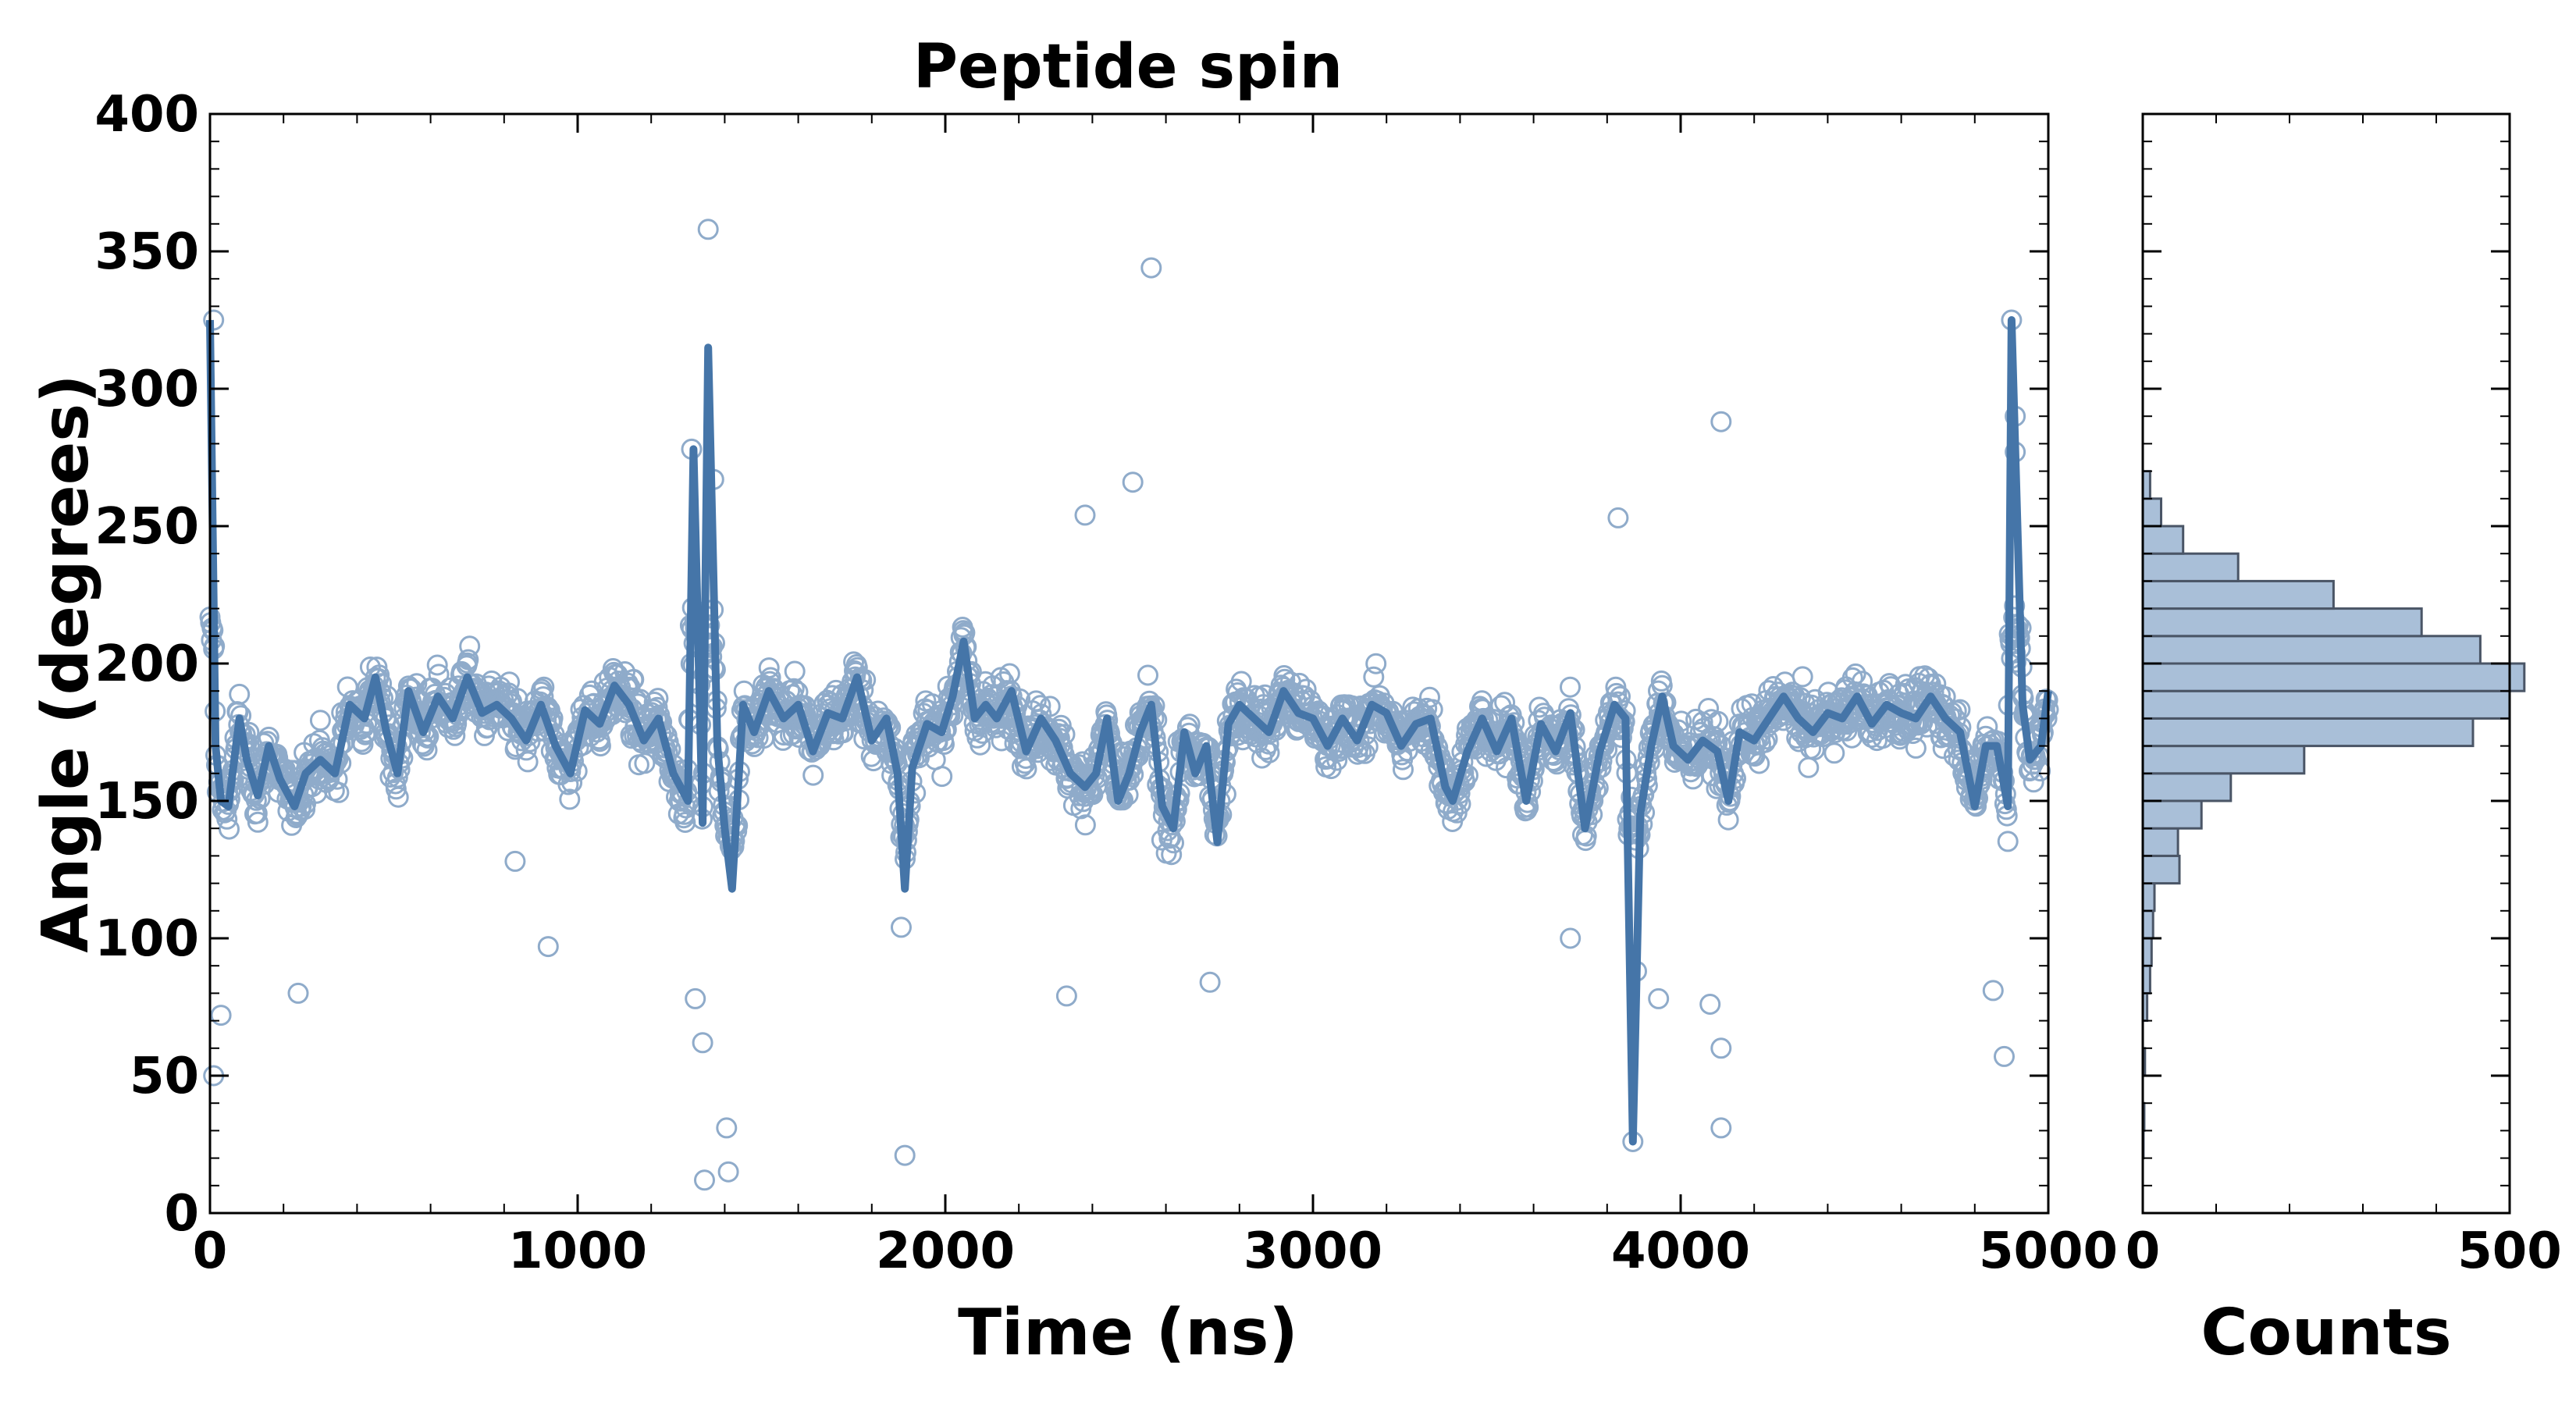  I want to click on hist-x-tick-label: 0, so click(2143, 1251).